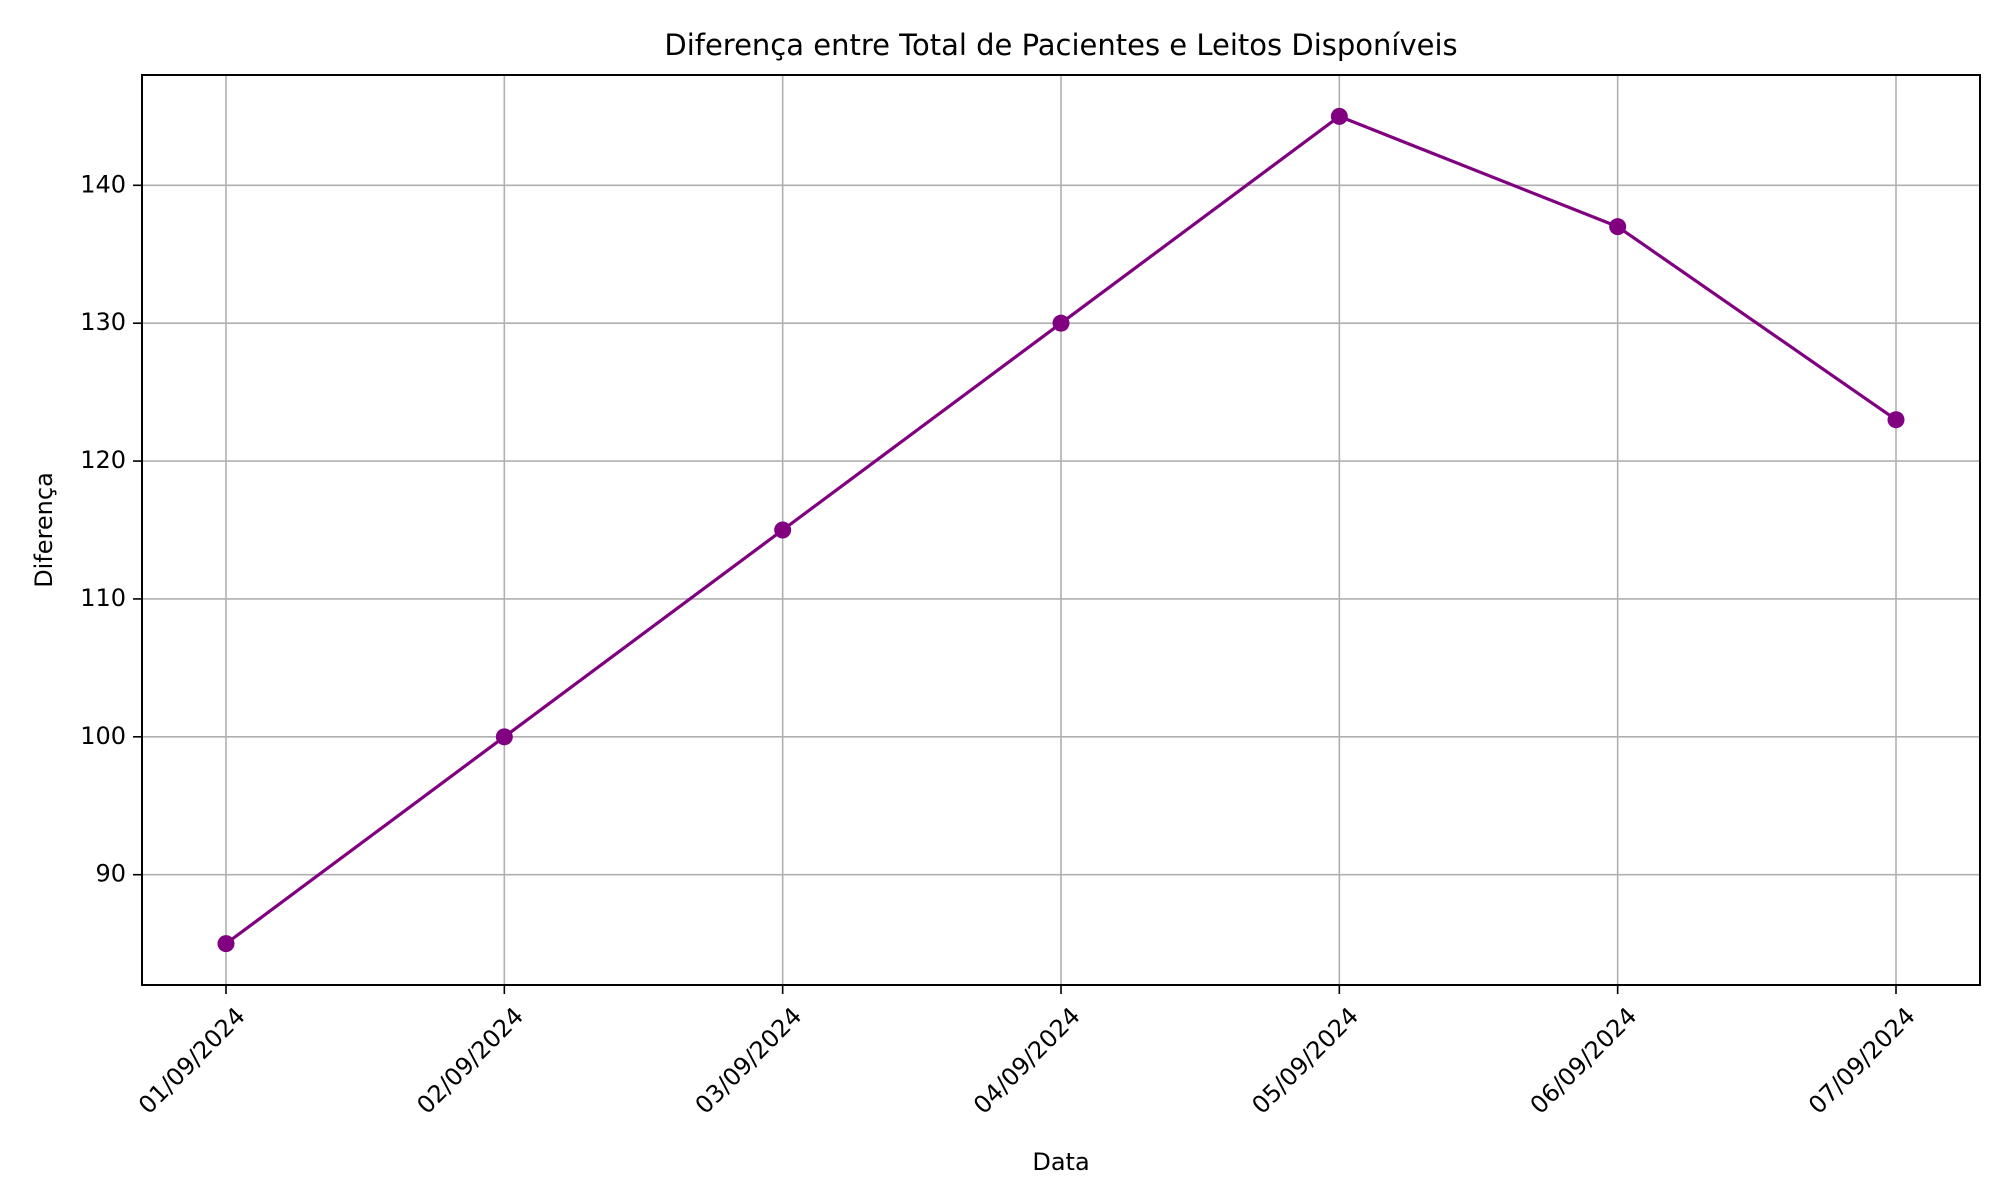 This screenshot has width=2000, height=1200. Describe the element at coordinates (103, 322) in the screenshot. I see `y-tick-label: 130` at that location.